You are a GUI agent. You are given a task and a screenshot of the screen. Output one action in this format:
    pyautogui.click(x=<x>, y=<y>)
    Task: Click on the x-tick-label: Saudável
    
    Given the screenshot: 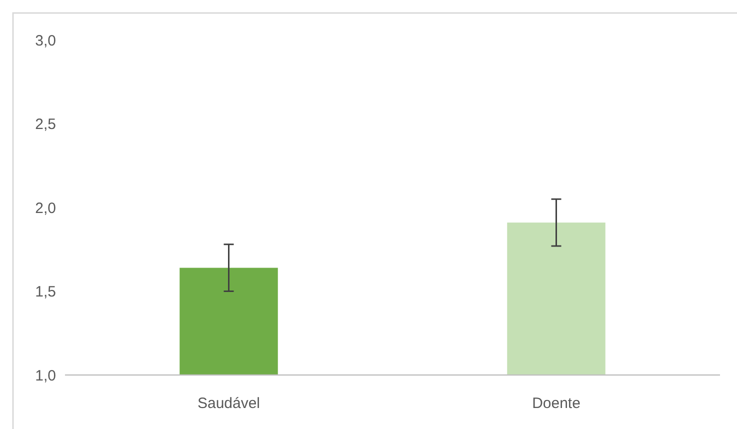 What is the action you would take?
    pyautogui.click(x=228, y=403)
    